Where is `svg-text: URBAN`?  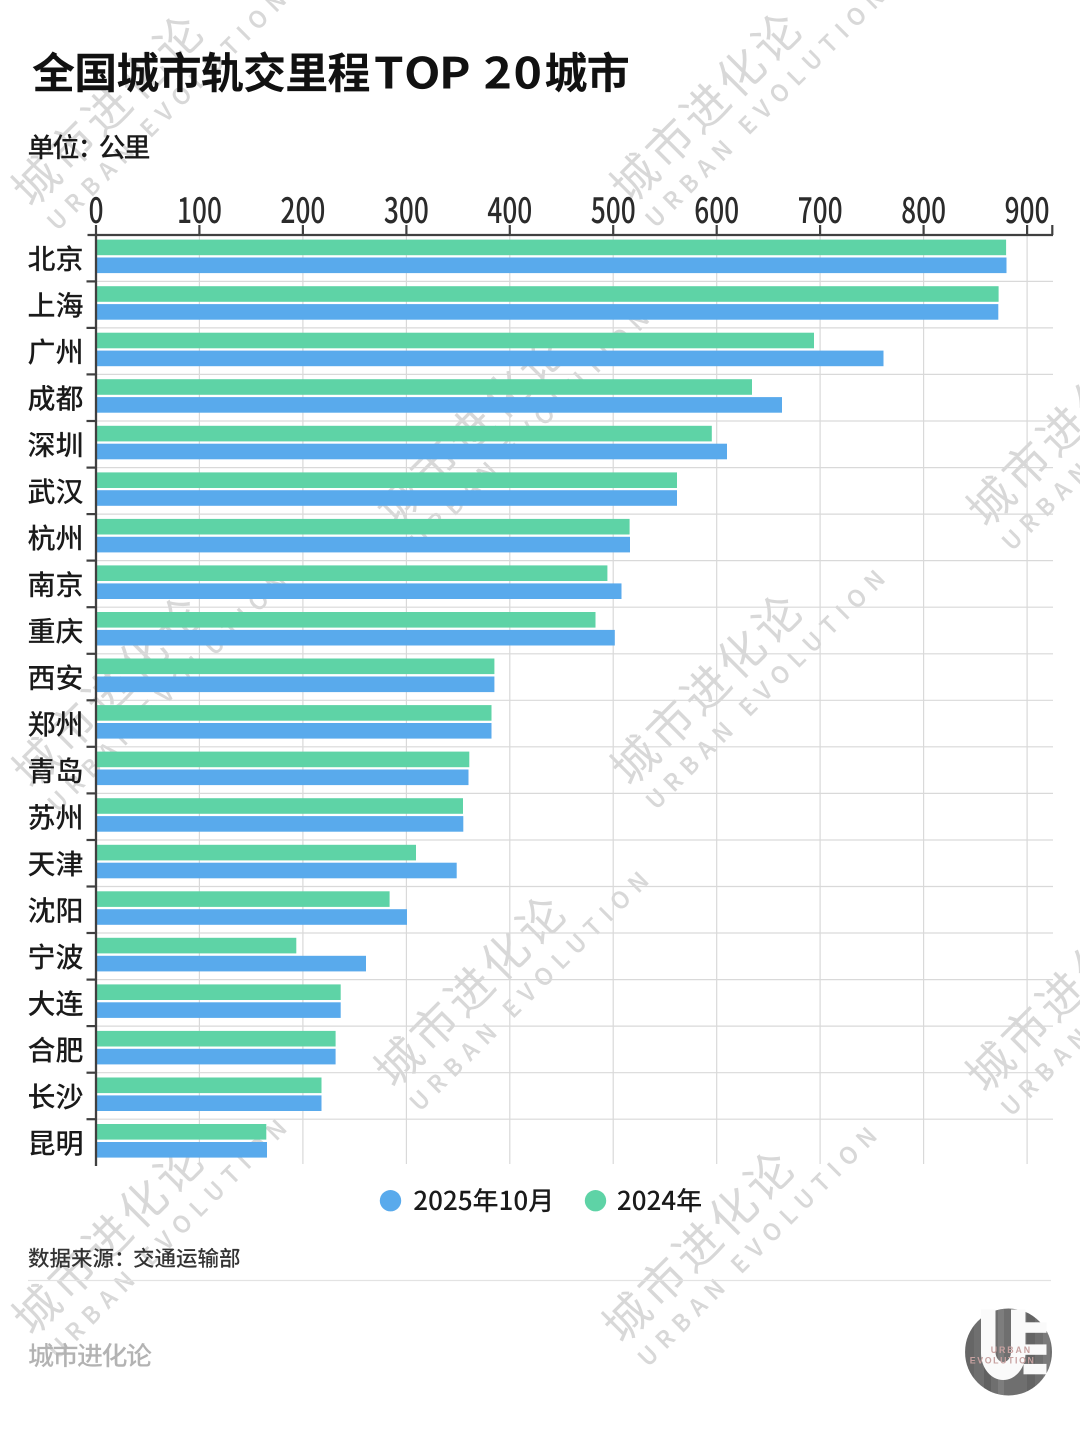
svg-text: URBAN is located at coordinates (1011, 1350).